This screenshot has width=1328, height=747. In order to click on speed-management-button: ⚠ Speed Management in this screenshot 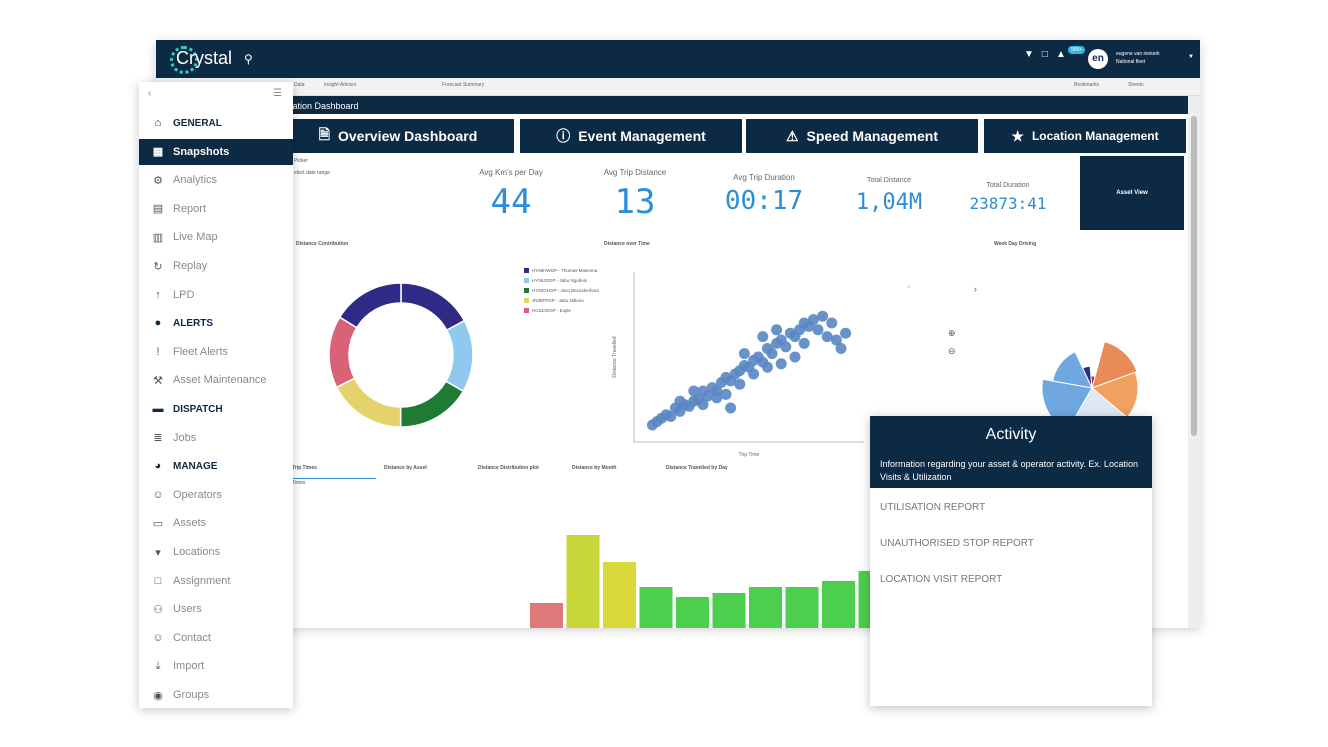, I will do `click(862, 136)`.